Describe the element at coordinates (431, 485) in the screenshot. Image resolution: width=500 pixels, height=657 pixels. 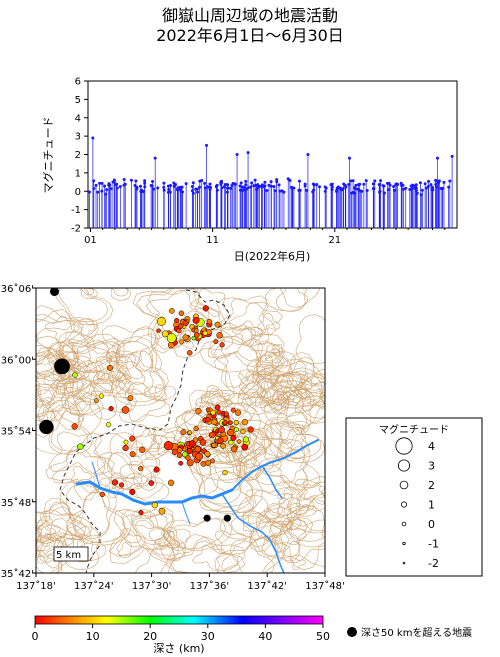
I see `legend-label: 2` at that location.